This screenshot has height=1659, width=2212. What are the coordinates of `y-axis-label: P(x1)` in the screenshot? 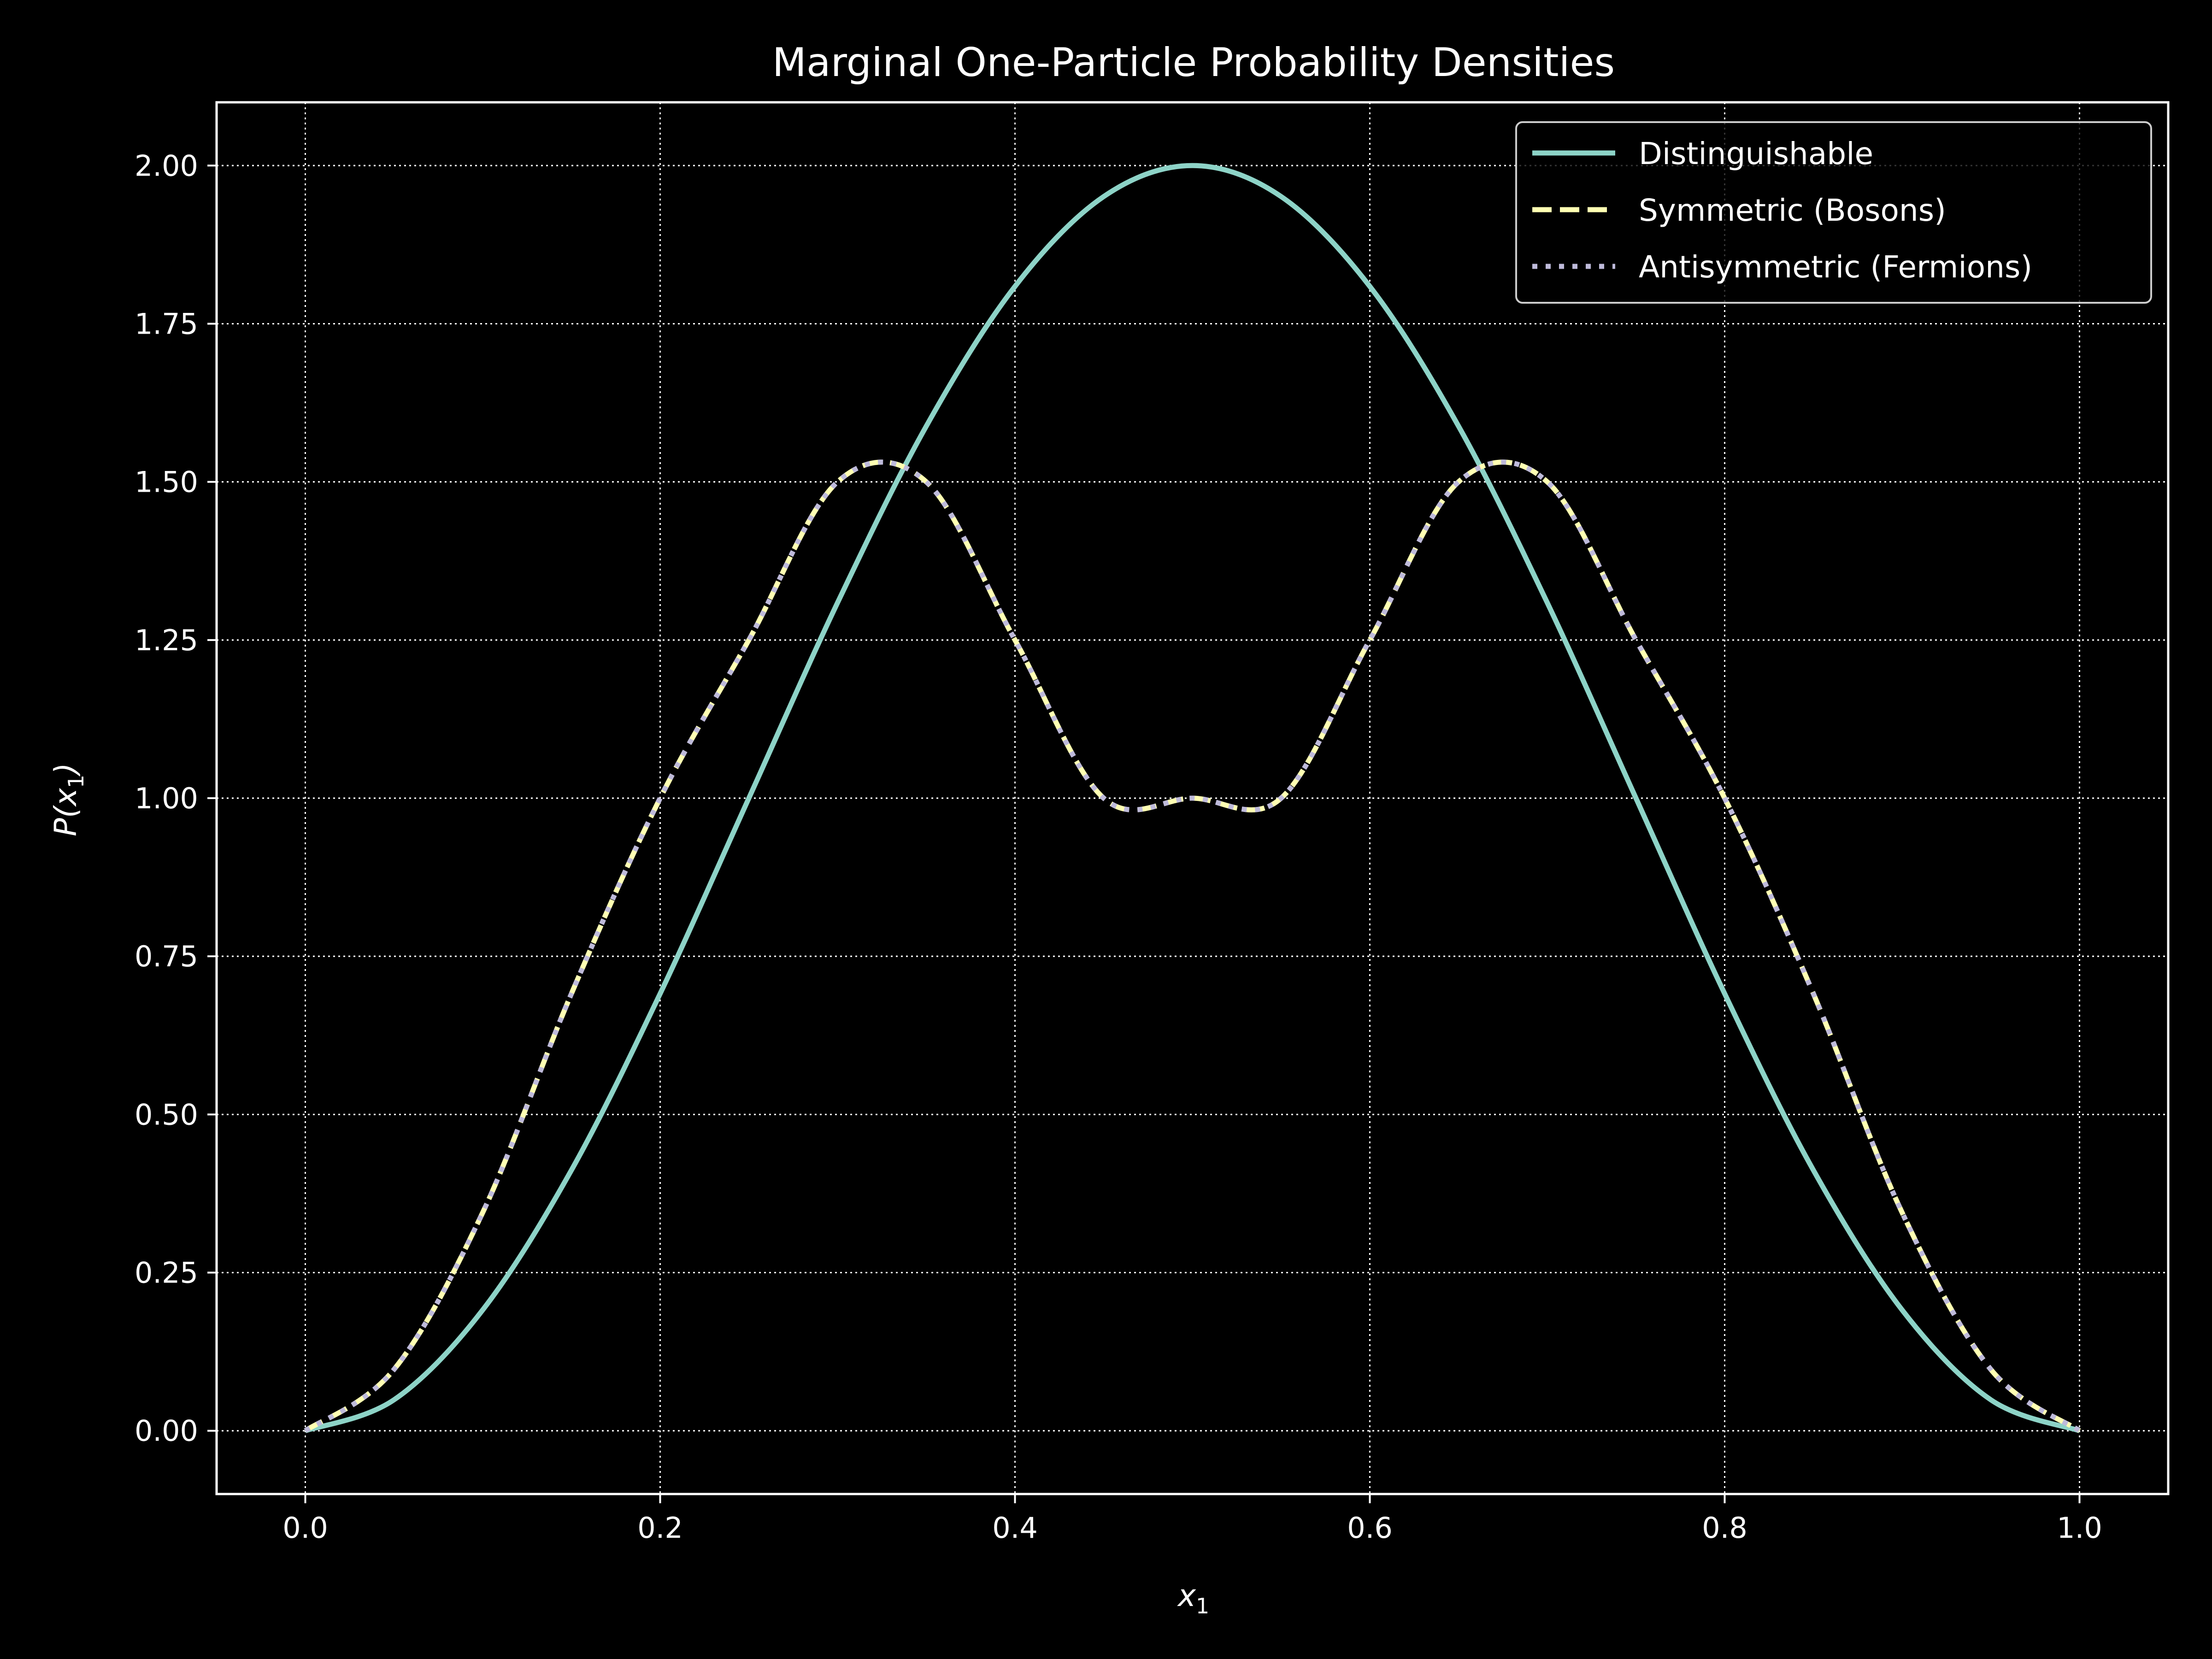 It's located at (68, 799).